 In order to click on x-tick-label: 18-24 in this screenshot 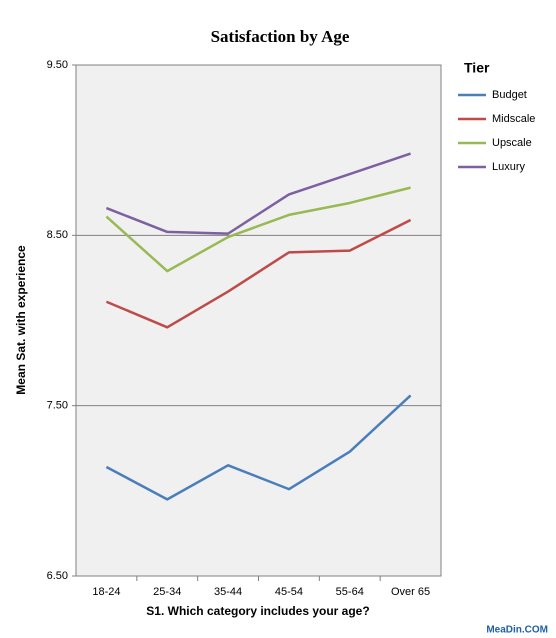, I will do `click(106, 592)`.